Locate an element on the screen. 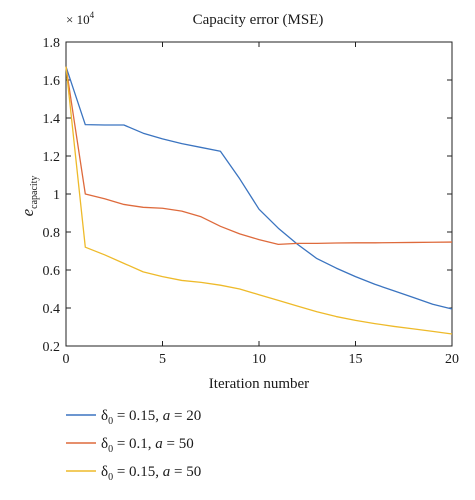 The height and width of the screenshot is (500, 475). y-multiplier: × 10⁴ is located at coordinates (80, 18).